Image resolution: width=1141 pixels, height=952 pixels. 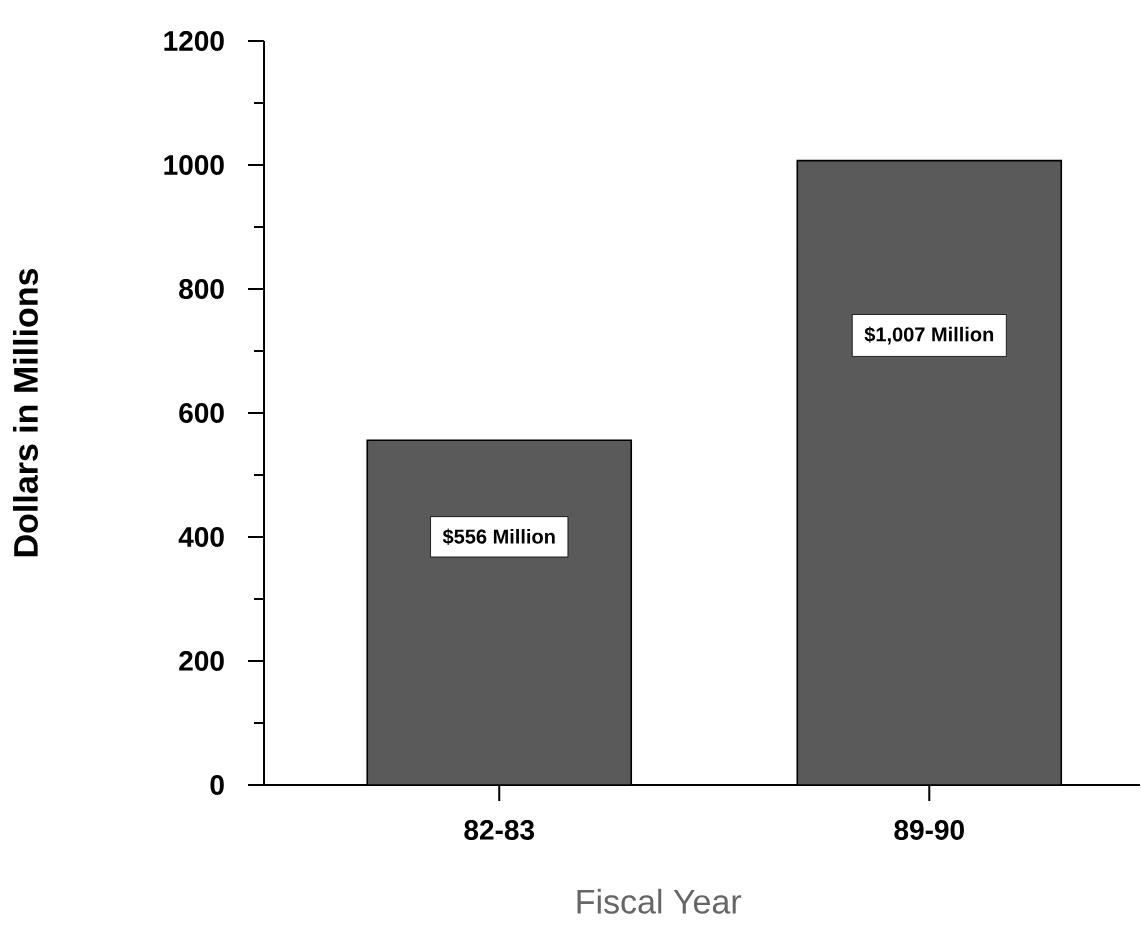 What do you see at coordinates (929, 335) in the screenshot?
I see `data-label: $1,007 Million` at bounding box center [929, 335].